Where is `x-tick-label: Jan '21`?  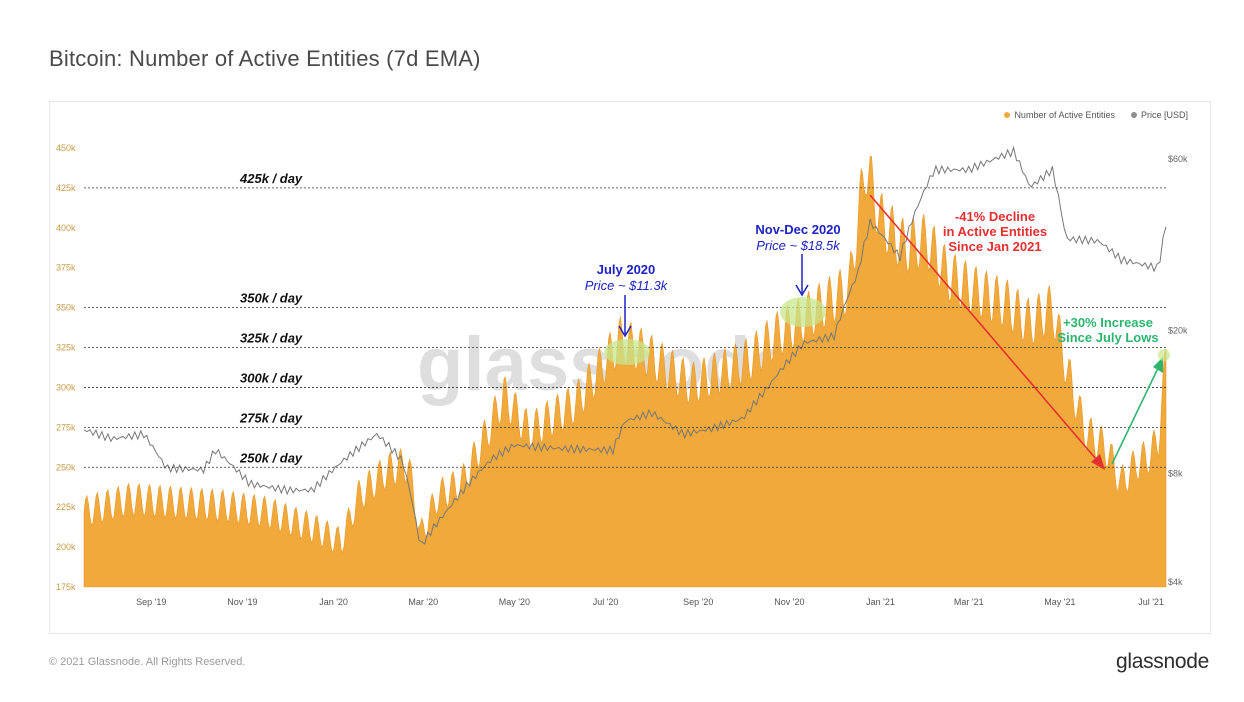
x-tick-label: Jan '21 is located at coordinates (880, 602).